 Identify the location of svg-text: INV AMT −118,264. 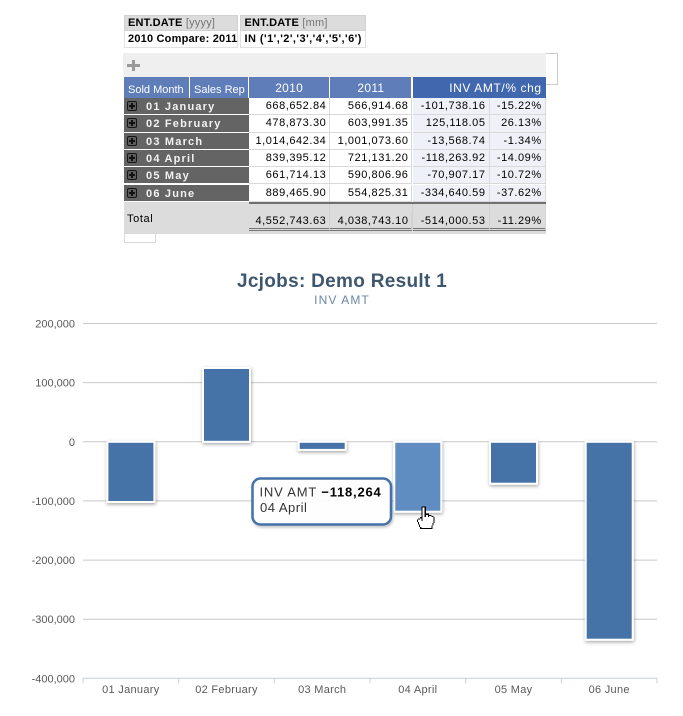
(321, 492).